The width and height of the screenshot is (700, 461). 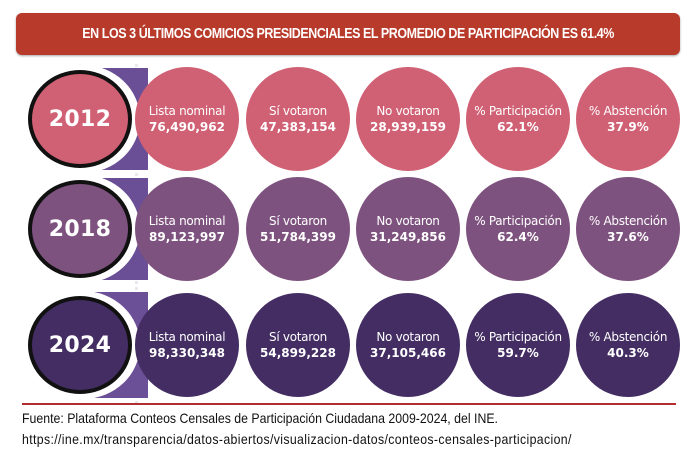 I want to click on year-circle: 2018, so click(x=80, y=229).